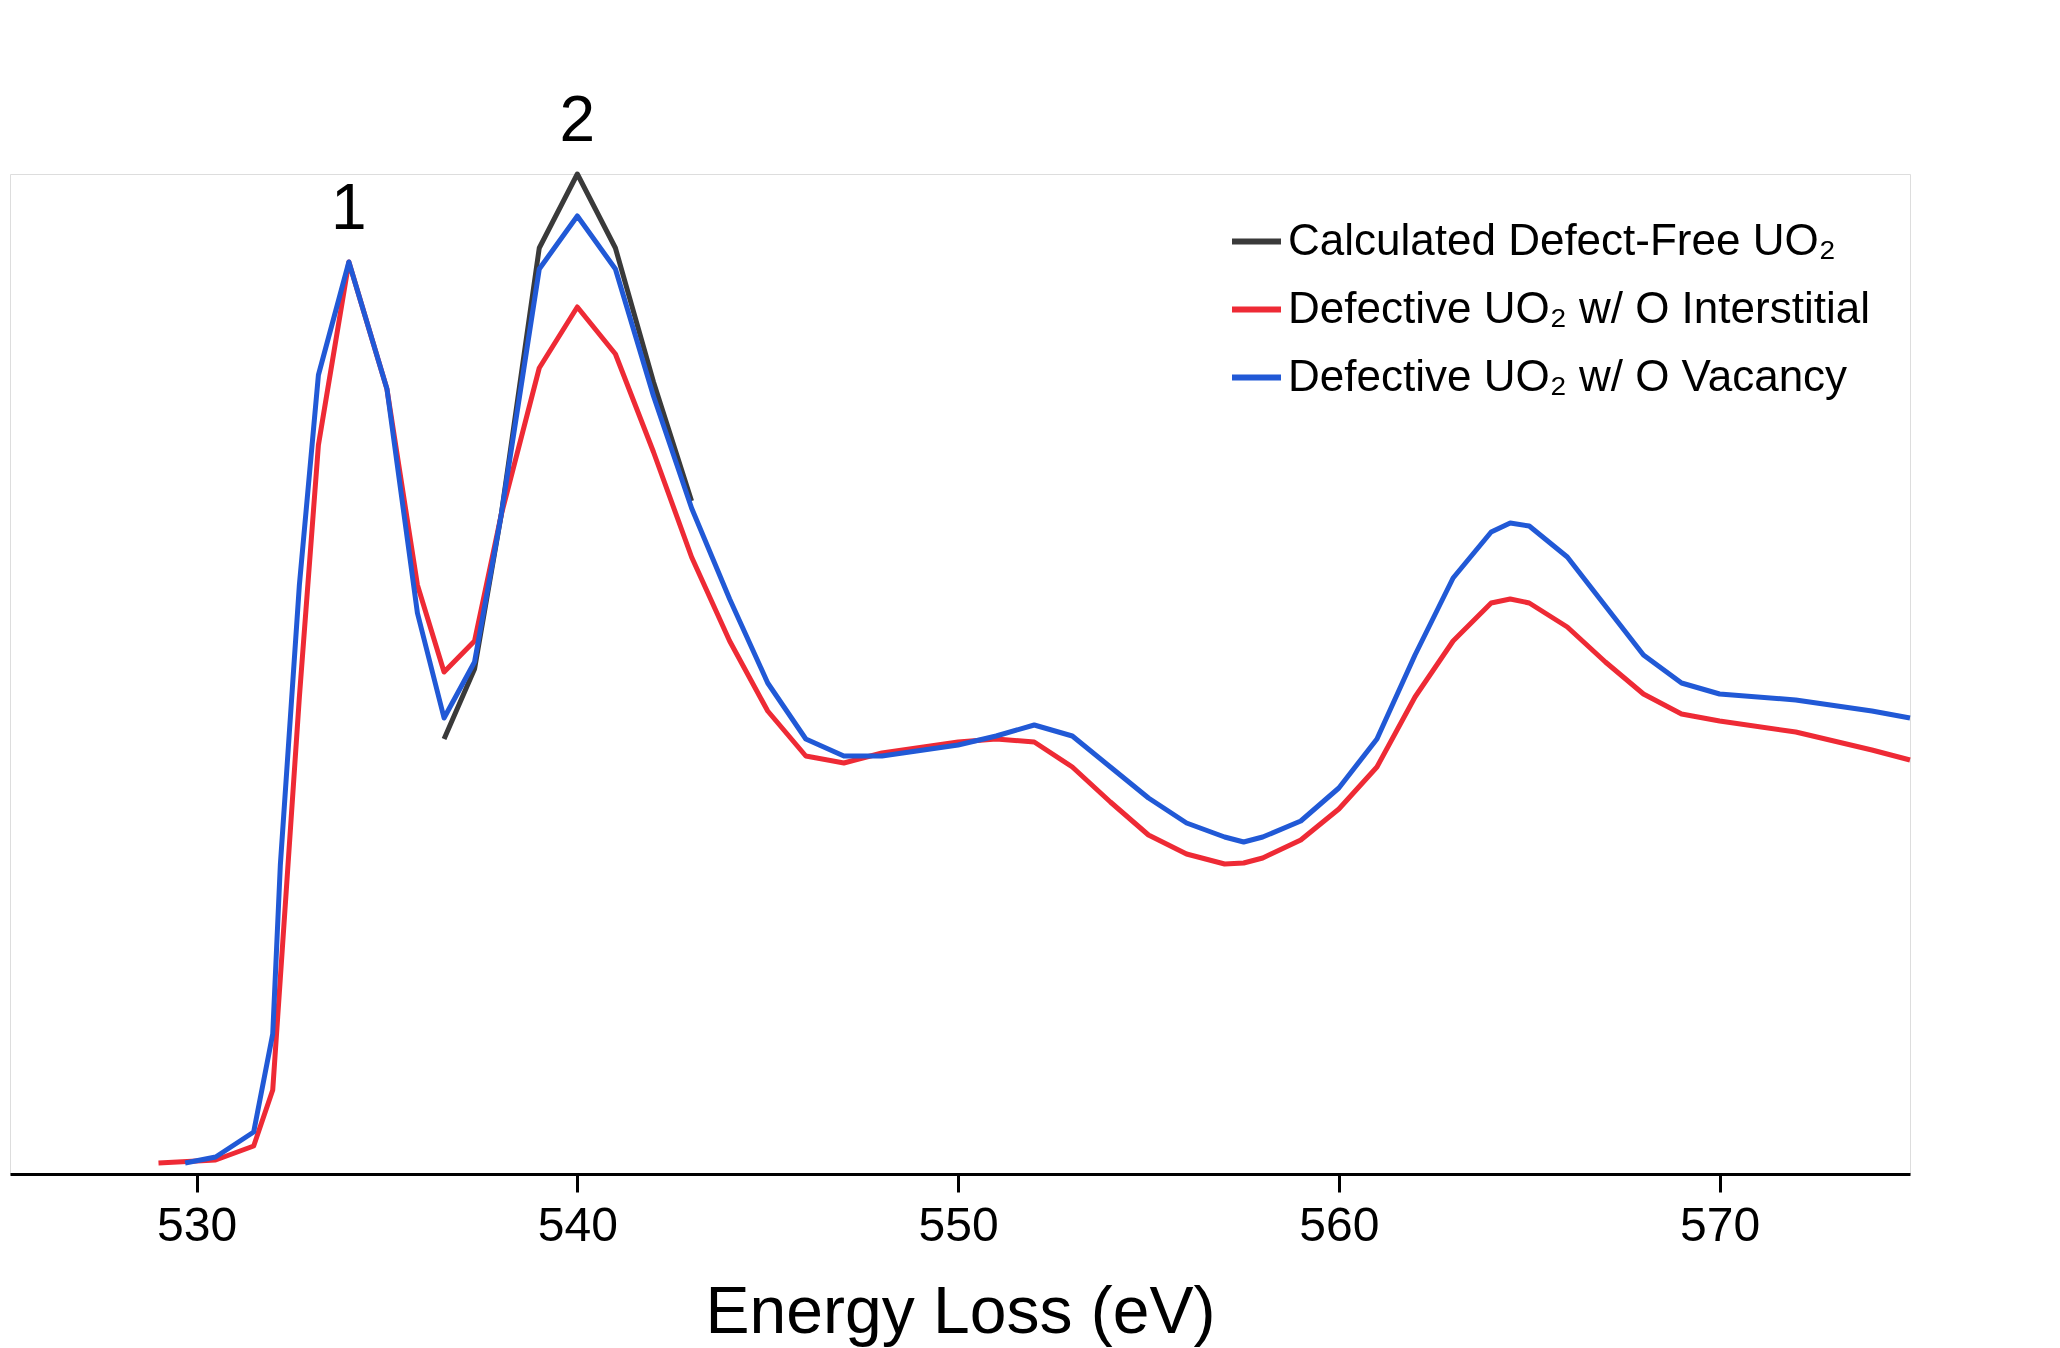 This screenshot has width=2060, height=1348. I want to click on legend-label: Defective UO₂ w/ O Vacancy, so click(1568, 375).